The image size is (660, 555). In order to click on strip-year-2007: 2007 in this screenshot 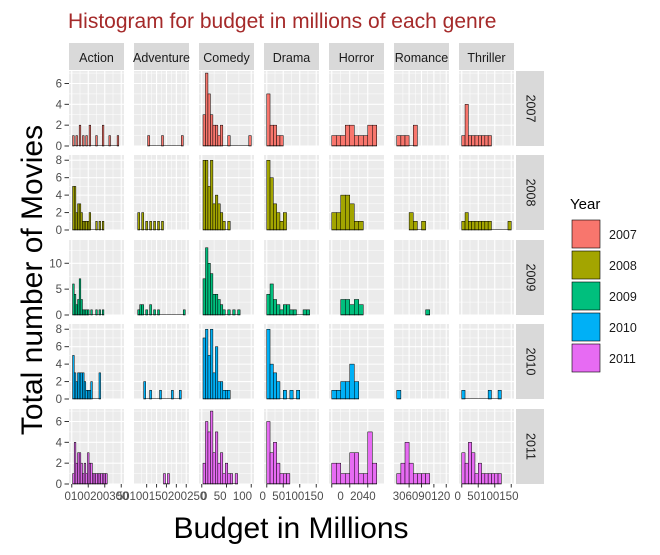, I will do `click(530, 108)`.